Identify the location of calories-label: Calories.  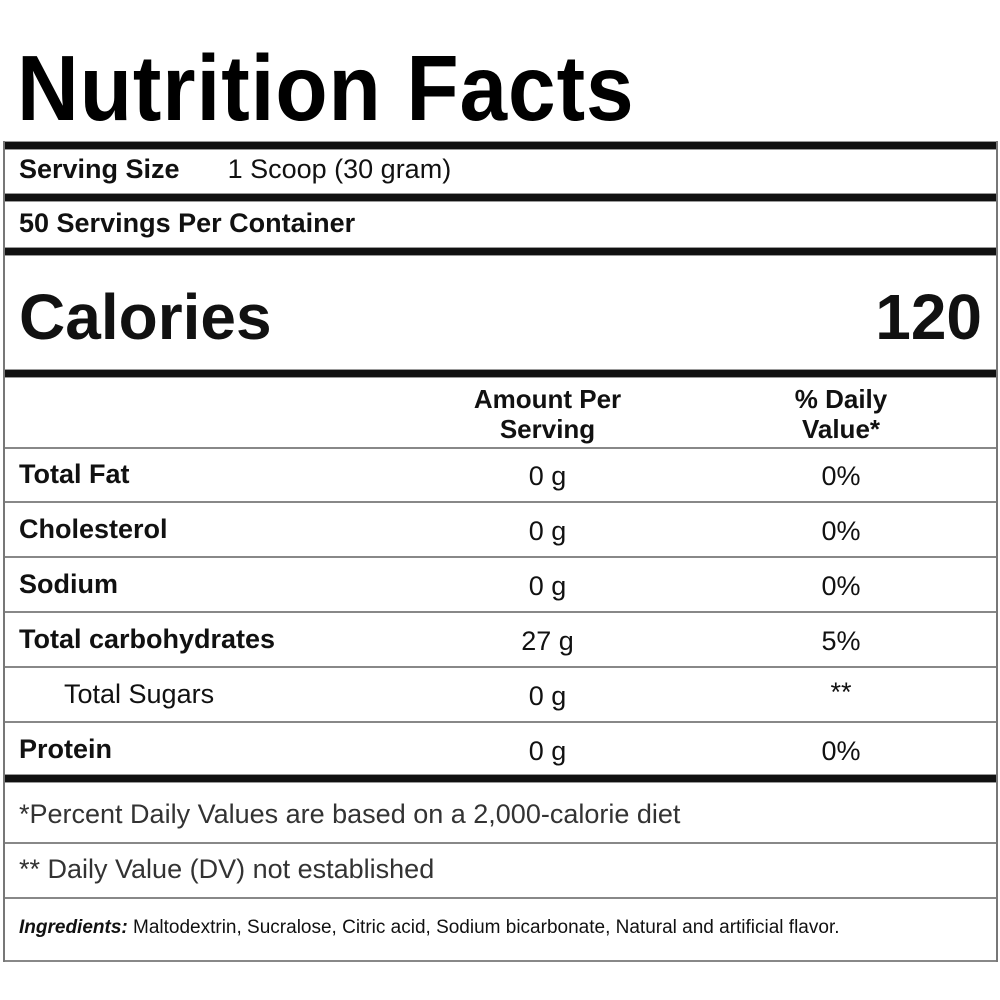
(145, 317).